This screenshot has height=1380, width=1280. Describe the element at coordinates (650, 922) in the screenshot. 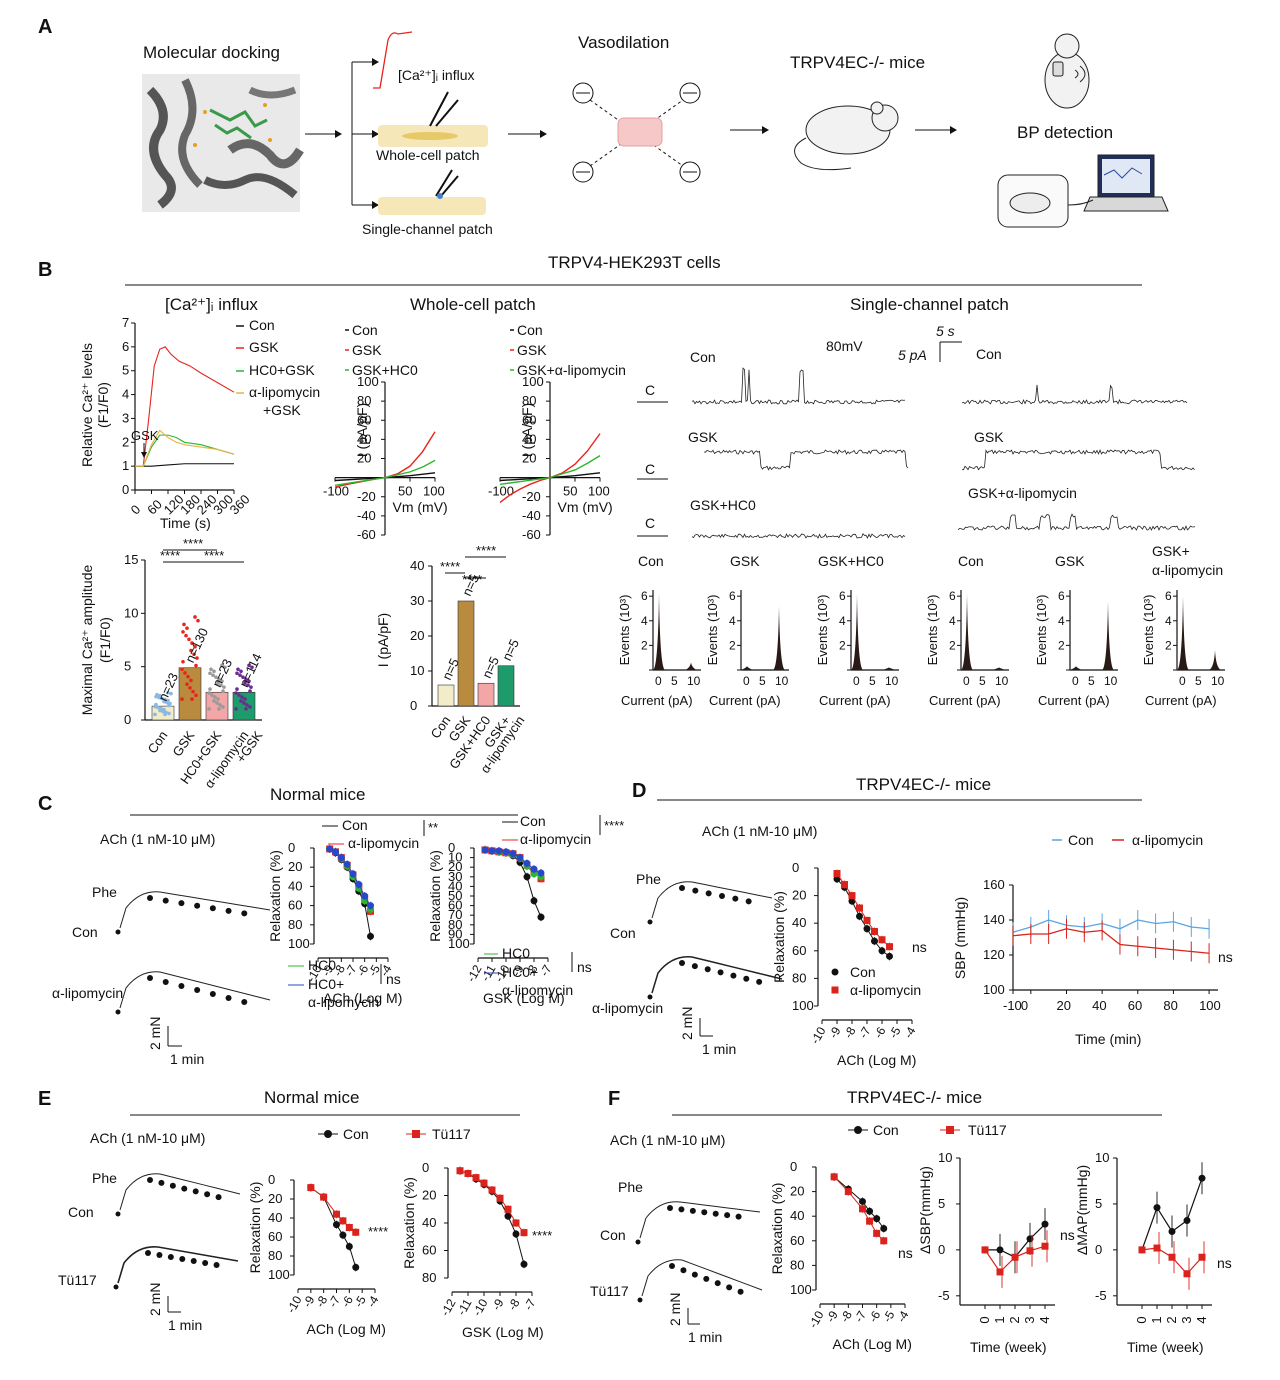

I see `d-trace-con-phe-dot` at that location.